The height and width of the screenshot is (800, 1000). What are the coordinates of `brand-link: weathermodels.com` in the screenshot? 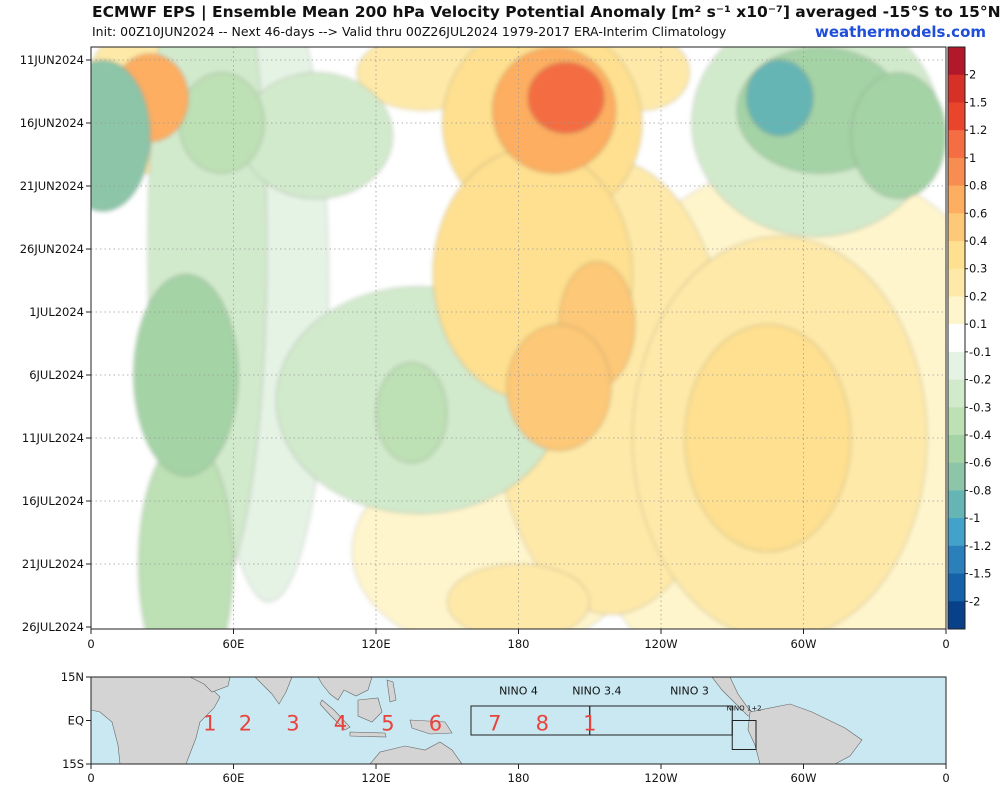 It's located at (901, 32).